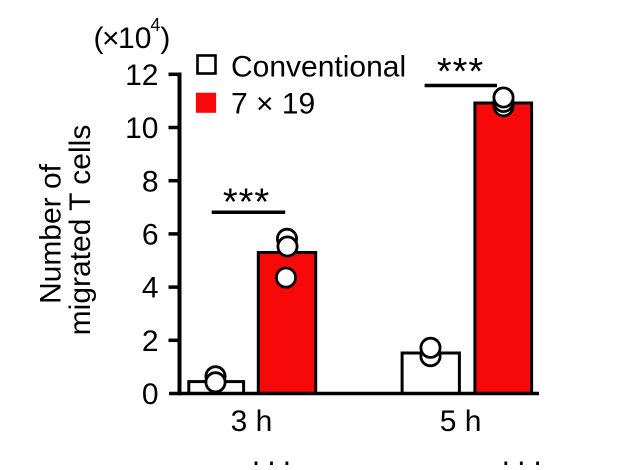 The height and width of the screenshot is (470, 640). What do you see at coordinates (150, 394) in the screenshot?
I see `svg-text: 0` at bounding box center [150, 394].